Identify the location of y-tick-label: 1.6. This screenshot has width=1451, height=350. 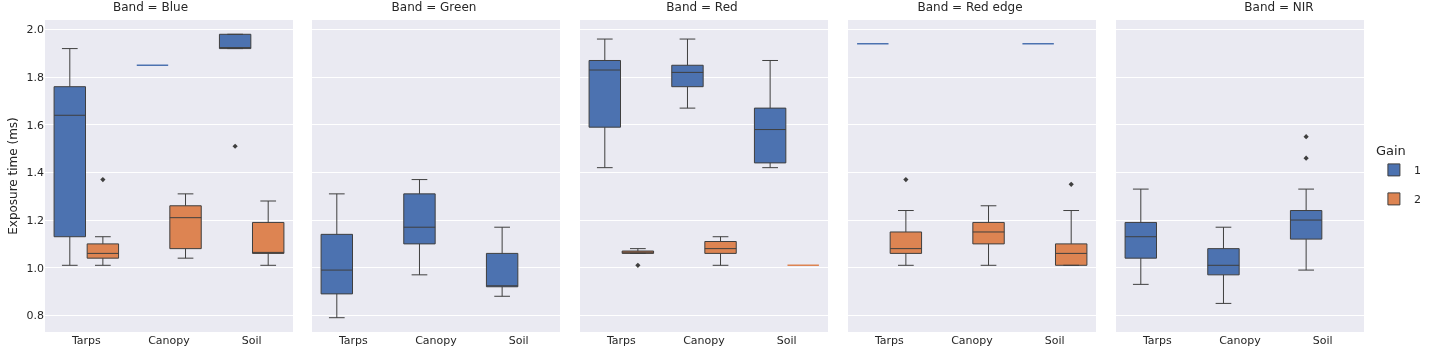
(35, 125).